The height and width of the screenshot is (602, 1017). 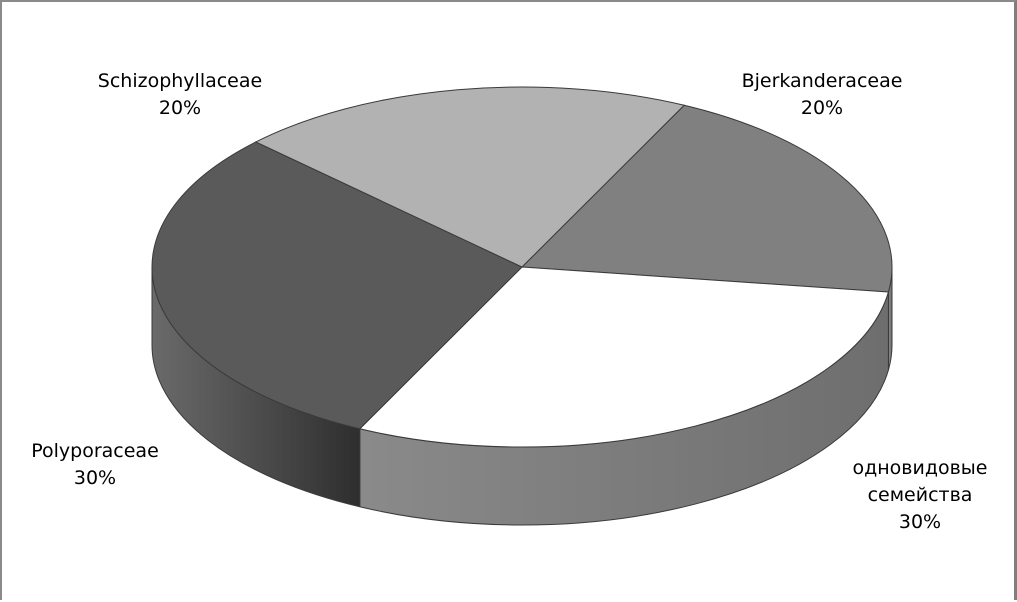 What do you see at coordinates (920, 495) in the screenshot?
I see `slice-category-label: семейства` at bounding box center [920, 495].